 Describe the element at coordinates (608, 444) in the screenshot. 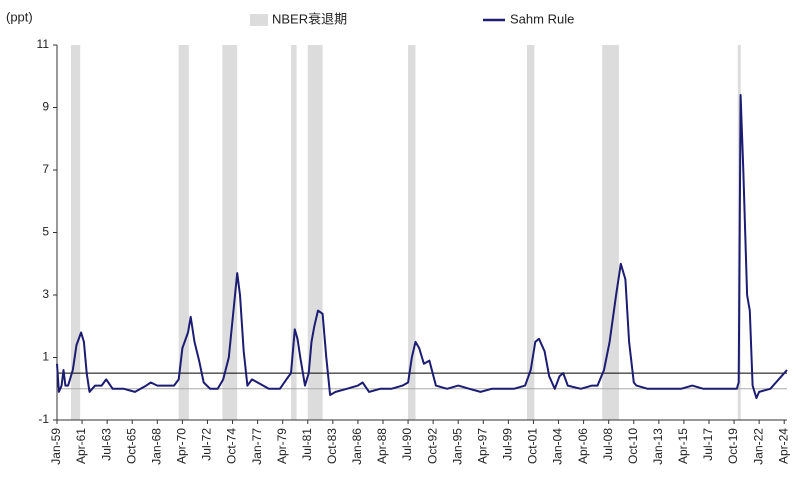

I see `x-tick-label: Jul-08` at that location.